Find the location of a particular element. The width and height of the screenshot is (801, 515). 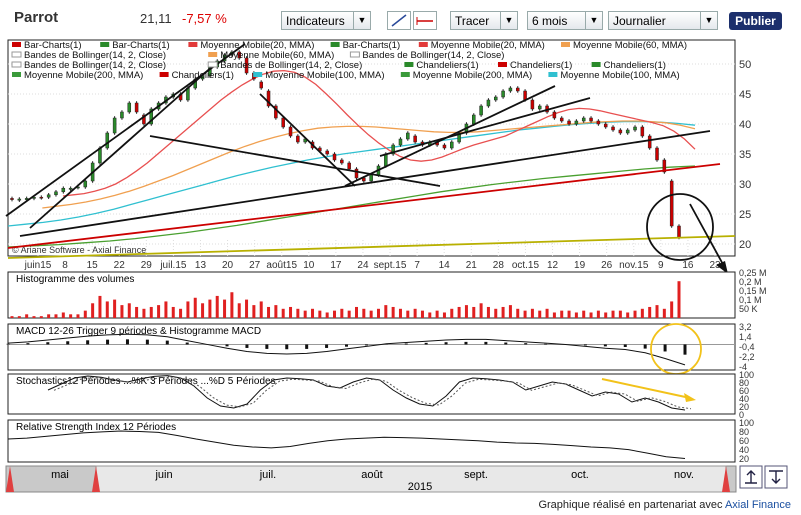

x-tick-label: 13 is located at coordinates (201, 265).